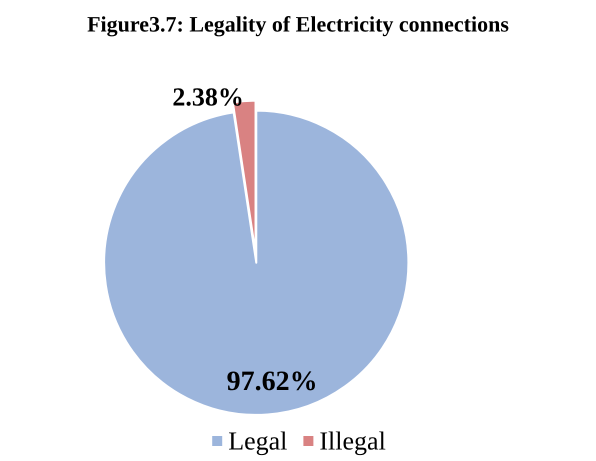 This screenshot has height=461, width=596. I want to click on data-label: 2.38%, so click(208, 97).